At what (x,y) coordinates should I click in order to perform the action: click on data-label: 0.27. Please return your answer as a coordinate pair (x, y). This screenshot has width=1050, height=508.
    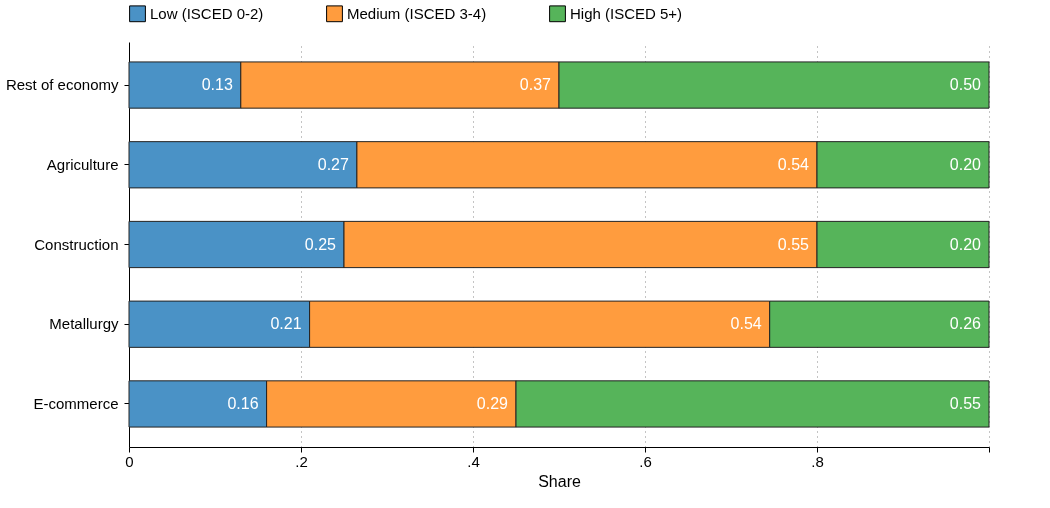
    Looking at the image, I should click on (333, 164).